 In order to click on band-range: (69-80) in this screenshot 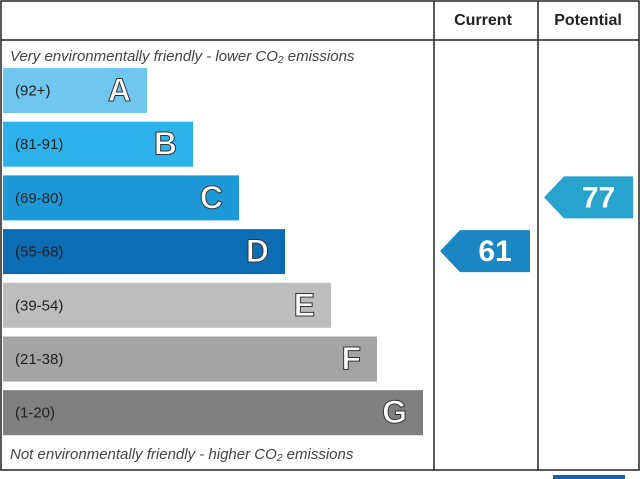, I will do `click(39, 198)`.